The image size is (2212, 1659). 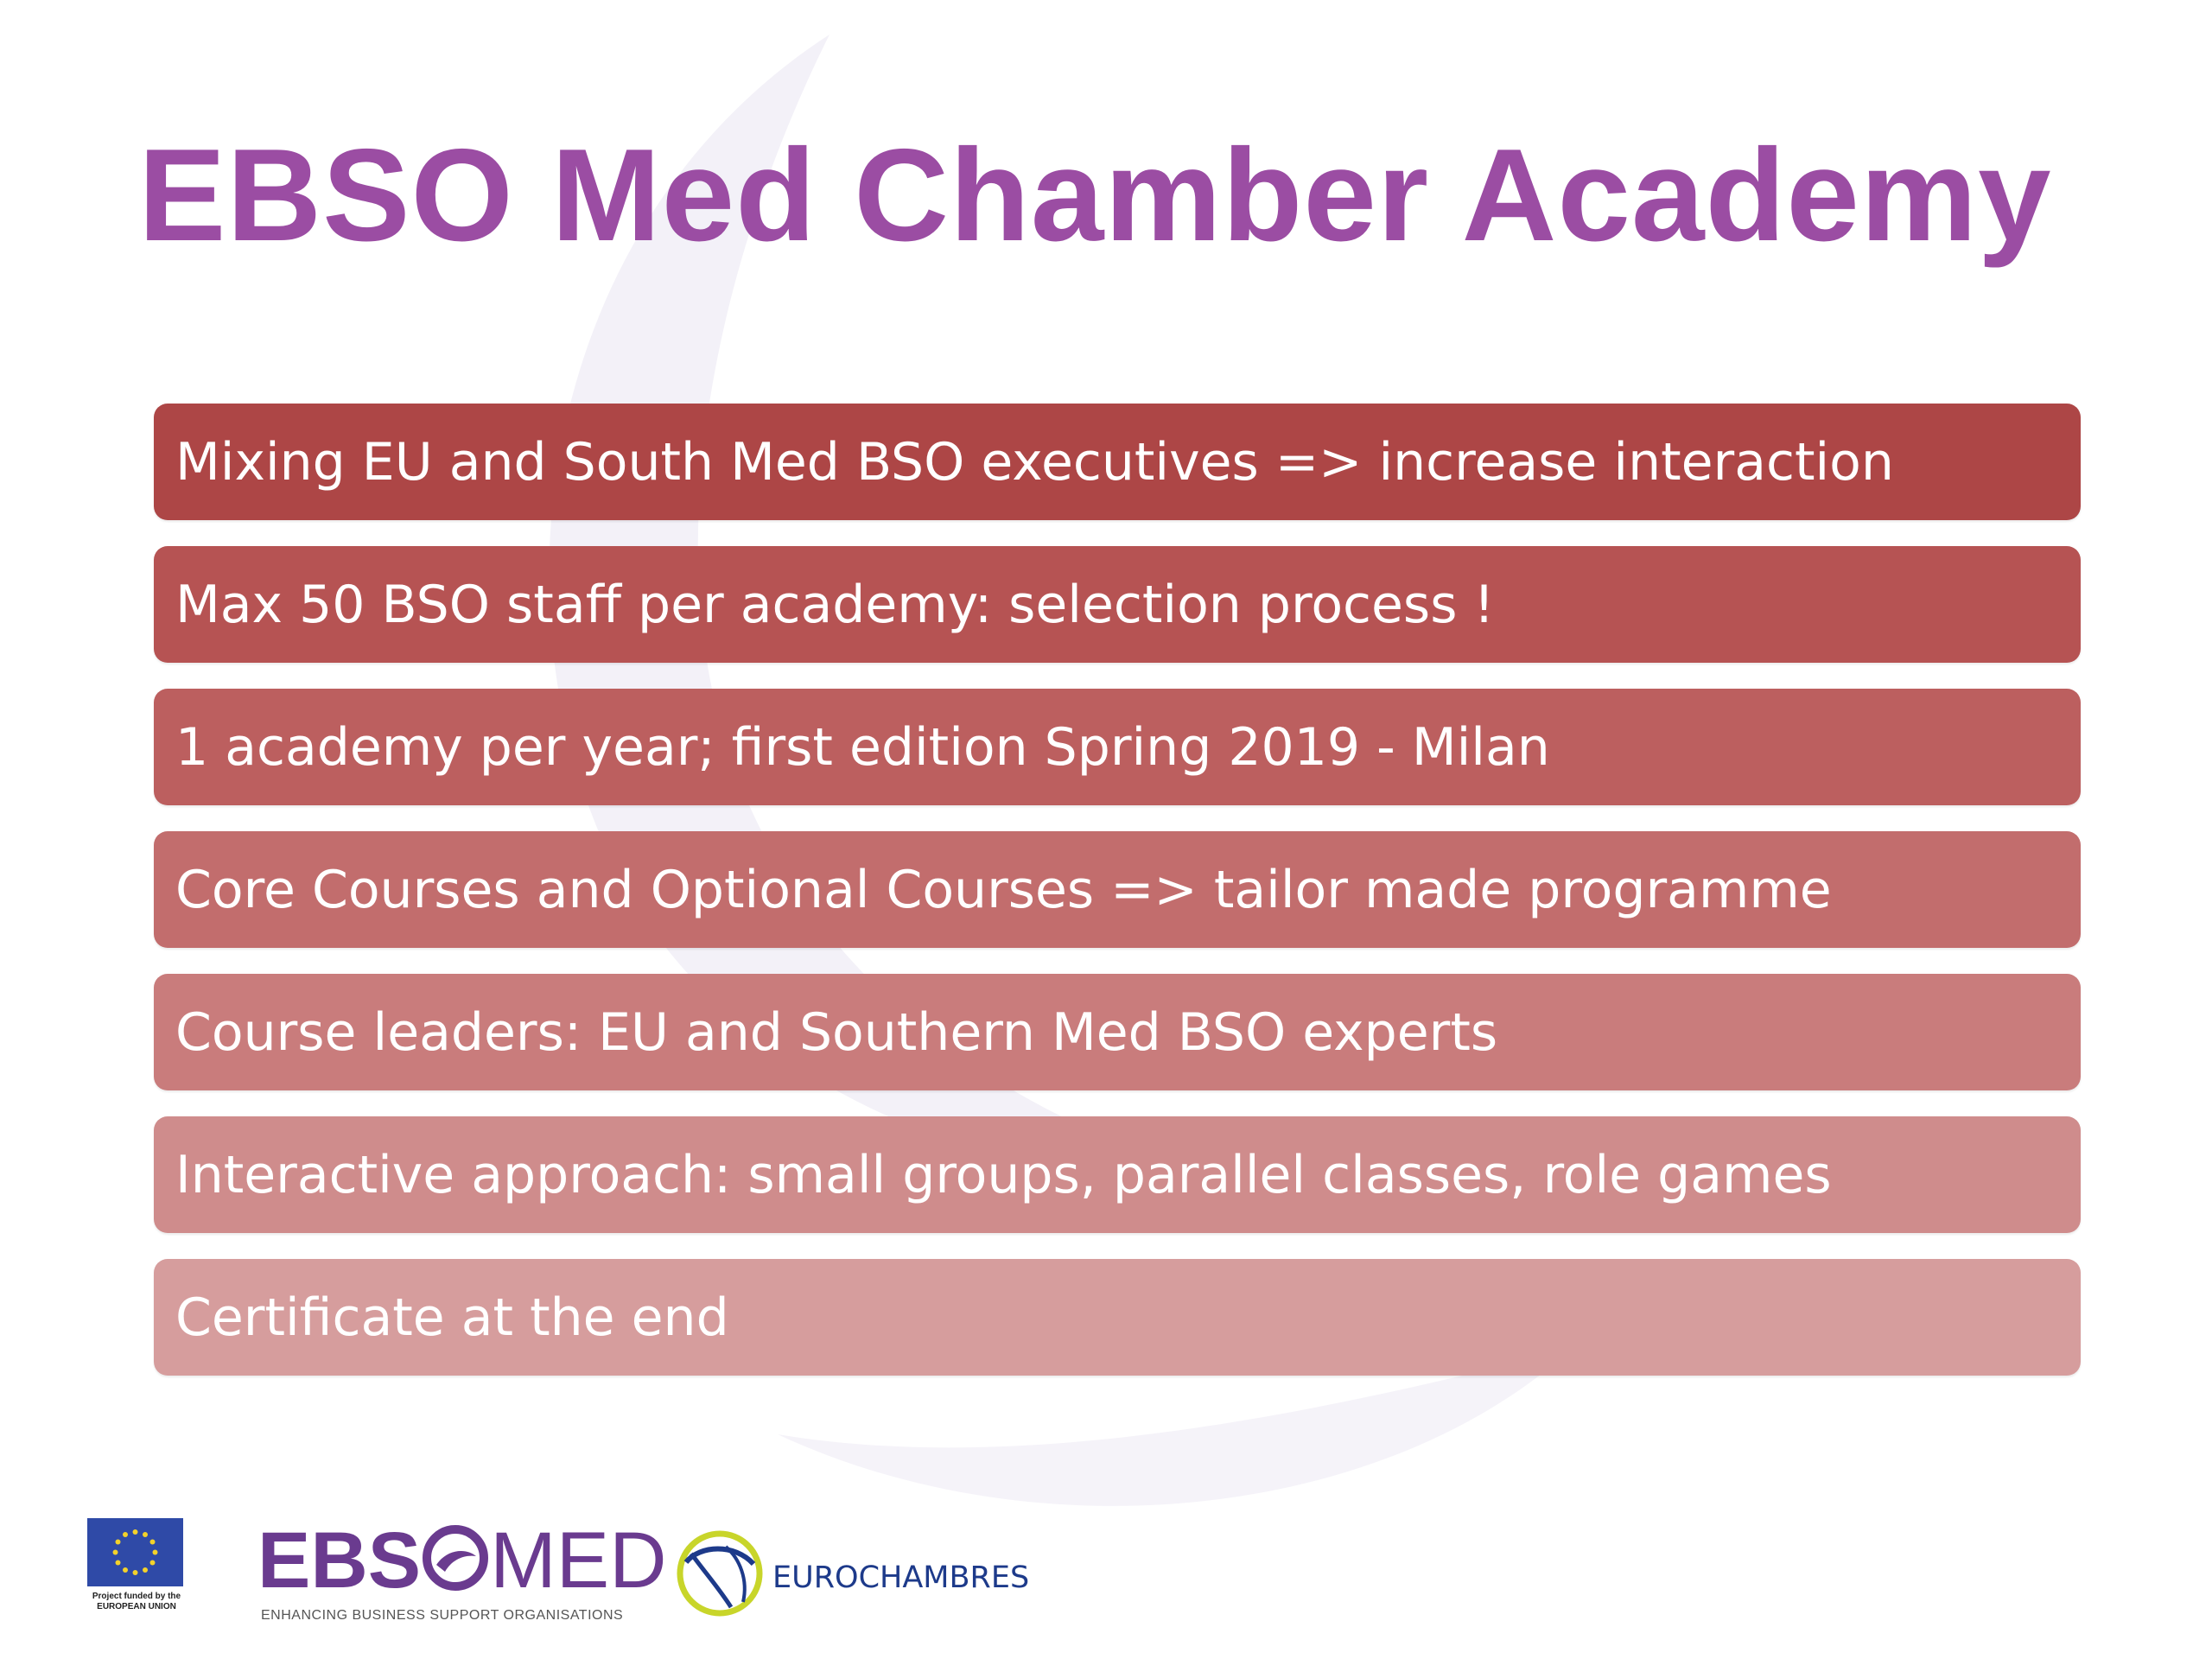 I want to click on slide-title: EBSO Med Chamber Academy, so click(x=1095, y=195).